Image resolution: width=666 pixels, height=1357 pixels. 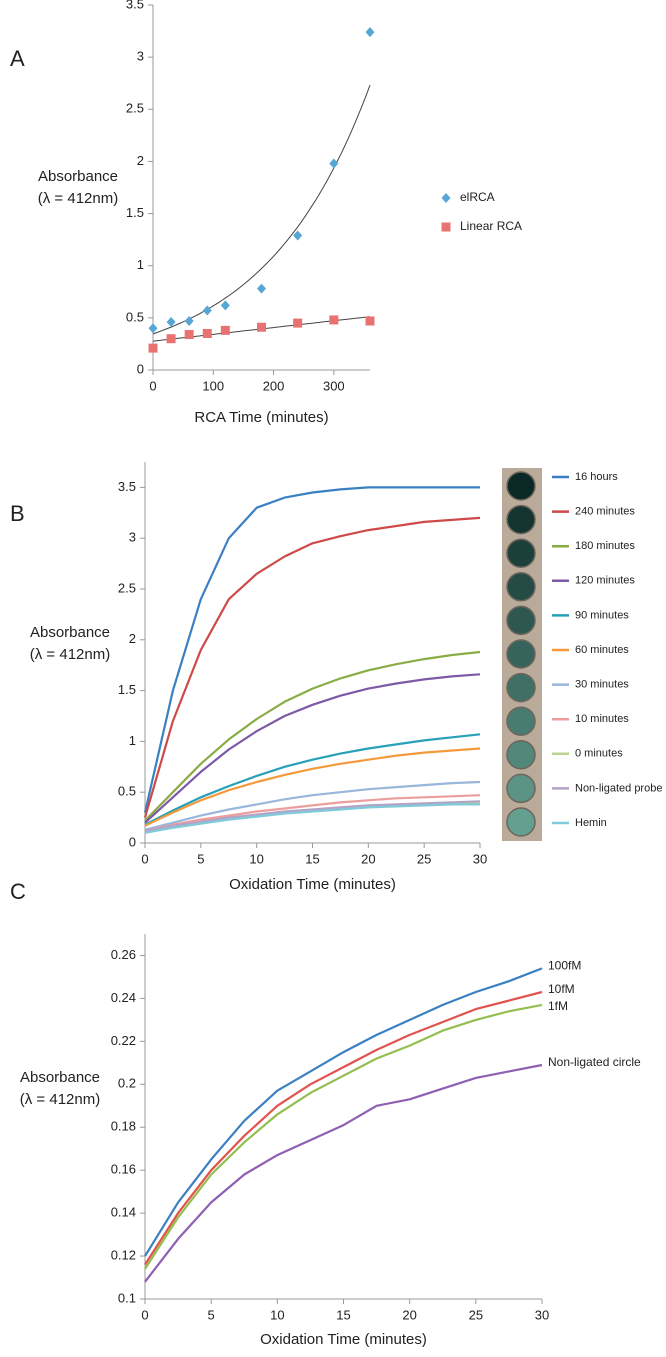 I want to click on panel-label: B, so click(x=17, y=513).